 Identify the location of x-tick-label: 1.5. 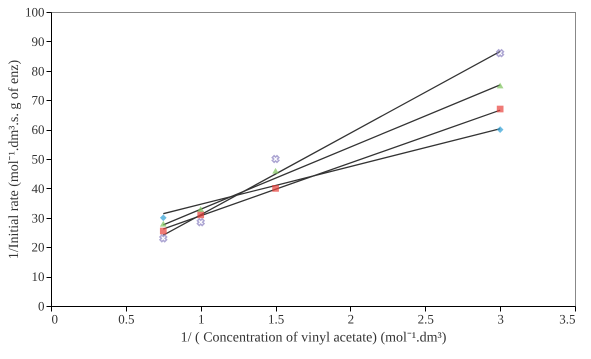
(276, 319).